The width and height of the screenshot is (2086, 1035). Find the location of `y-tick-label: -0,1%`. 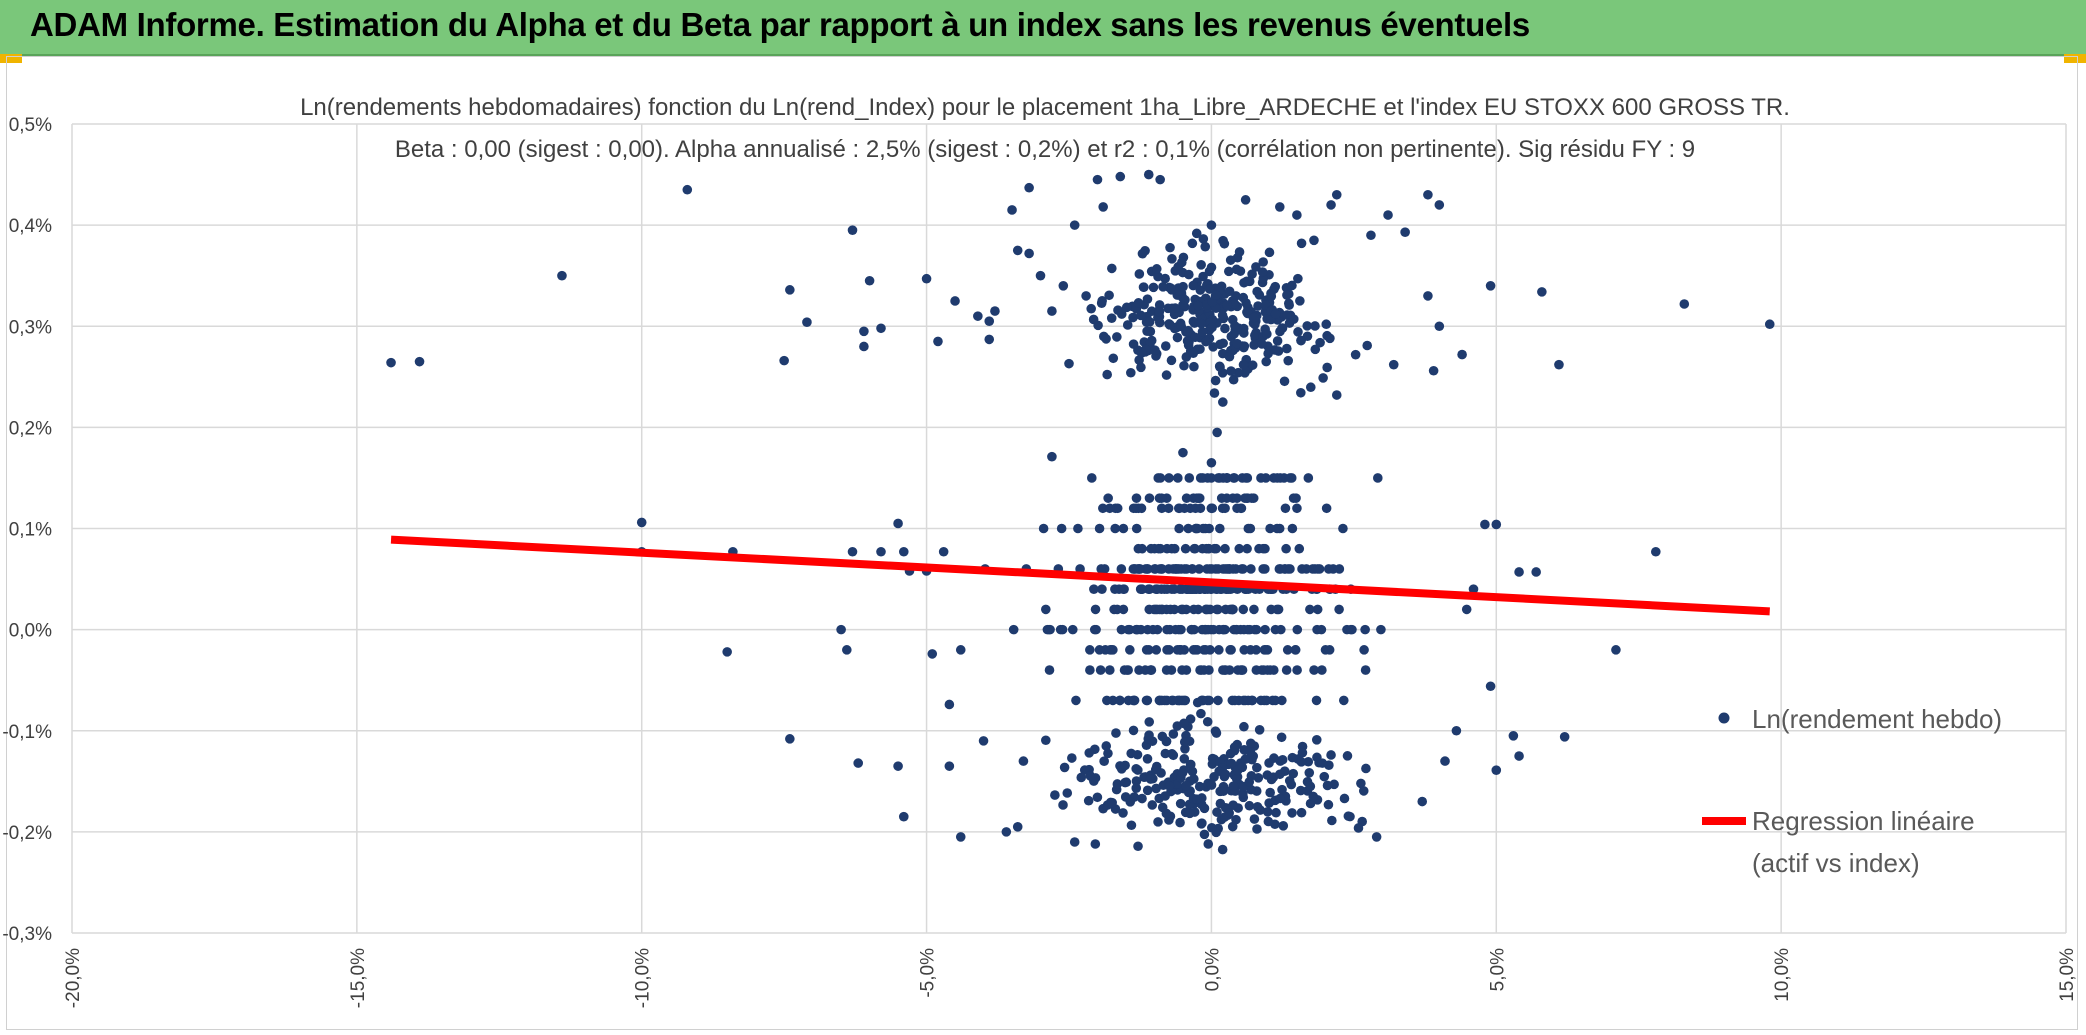

y-tick-label: -0,1% is located at coordinates (27, 732).